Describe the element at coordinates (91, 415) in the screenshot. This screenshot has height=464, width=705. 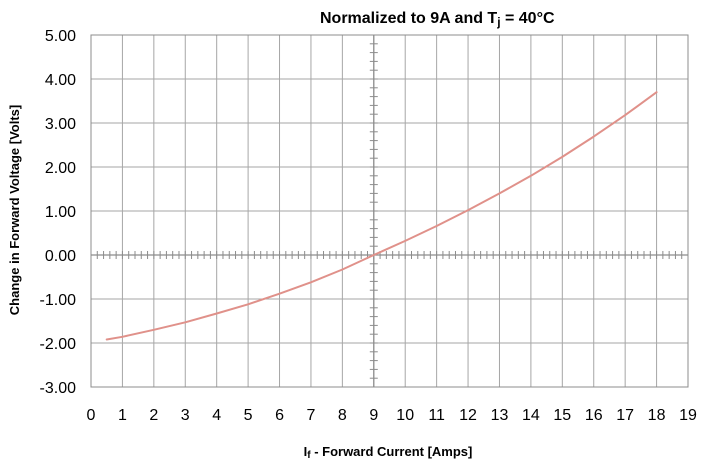
I see `x-tick-label: 0` at that location.